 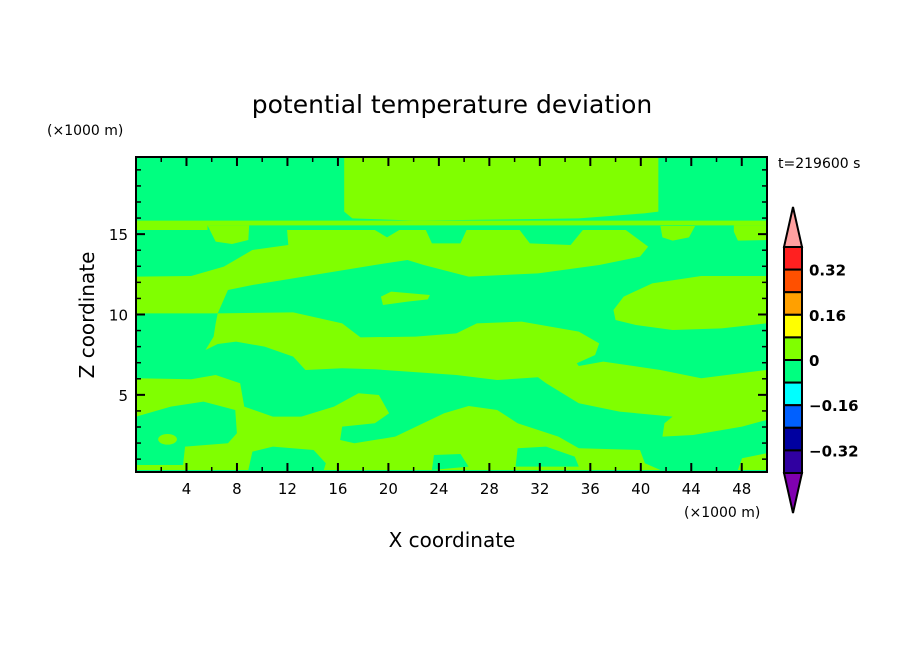 What do you see at coordinates (87, 315) in the screenshot?
I see `y-axis-label: Z coordinate` at bounding box center [87, 315].